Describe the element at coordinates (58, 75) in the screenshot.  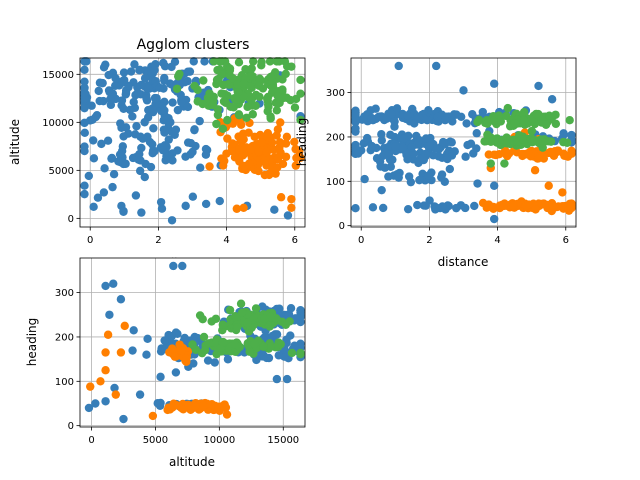
I see `y-tick-label: 15000` at that location.